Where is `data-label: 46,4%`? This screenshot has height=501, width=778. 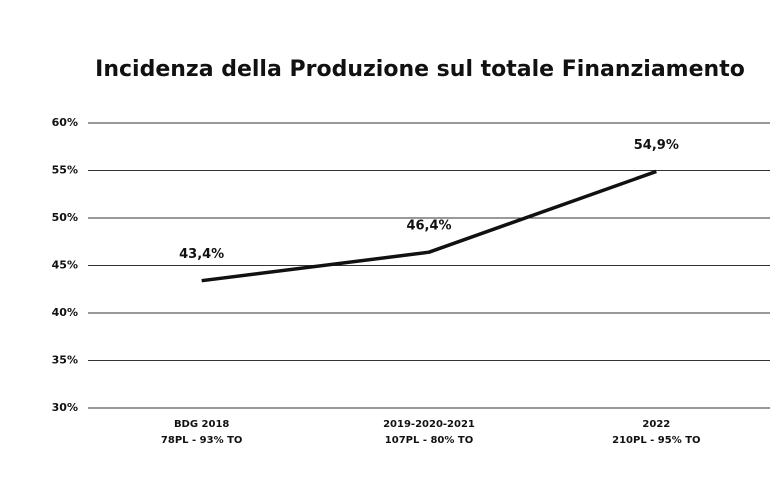 data-label: 46,4% is located at coordinates (428, 226).